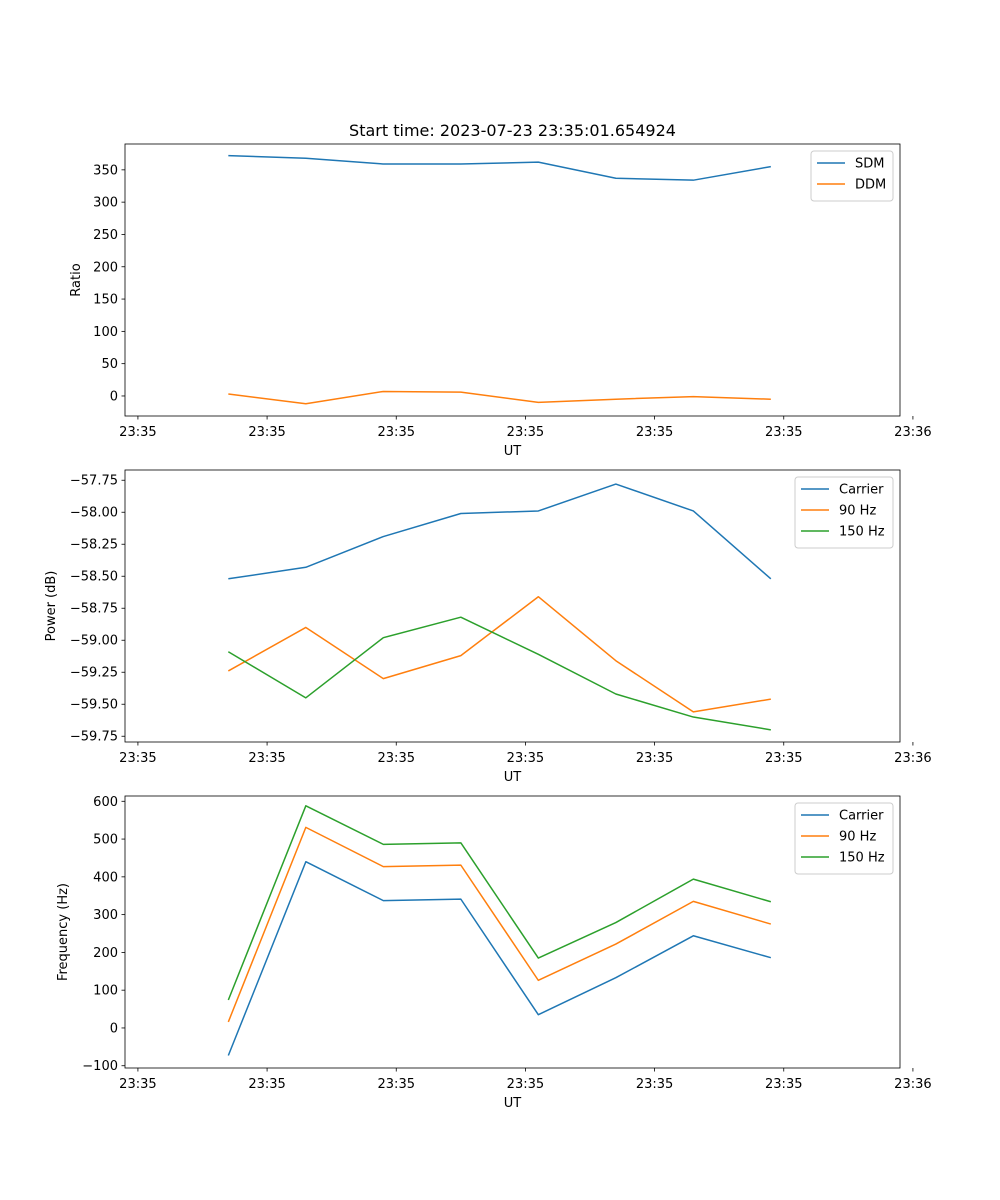  Describe the element at coordinates (63, 932) in the screenshot. I see `y-axis-label: Frequency (Hz)` at that location.